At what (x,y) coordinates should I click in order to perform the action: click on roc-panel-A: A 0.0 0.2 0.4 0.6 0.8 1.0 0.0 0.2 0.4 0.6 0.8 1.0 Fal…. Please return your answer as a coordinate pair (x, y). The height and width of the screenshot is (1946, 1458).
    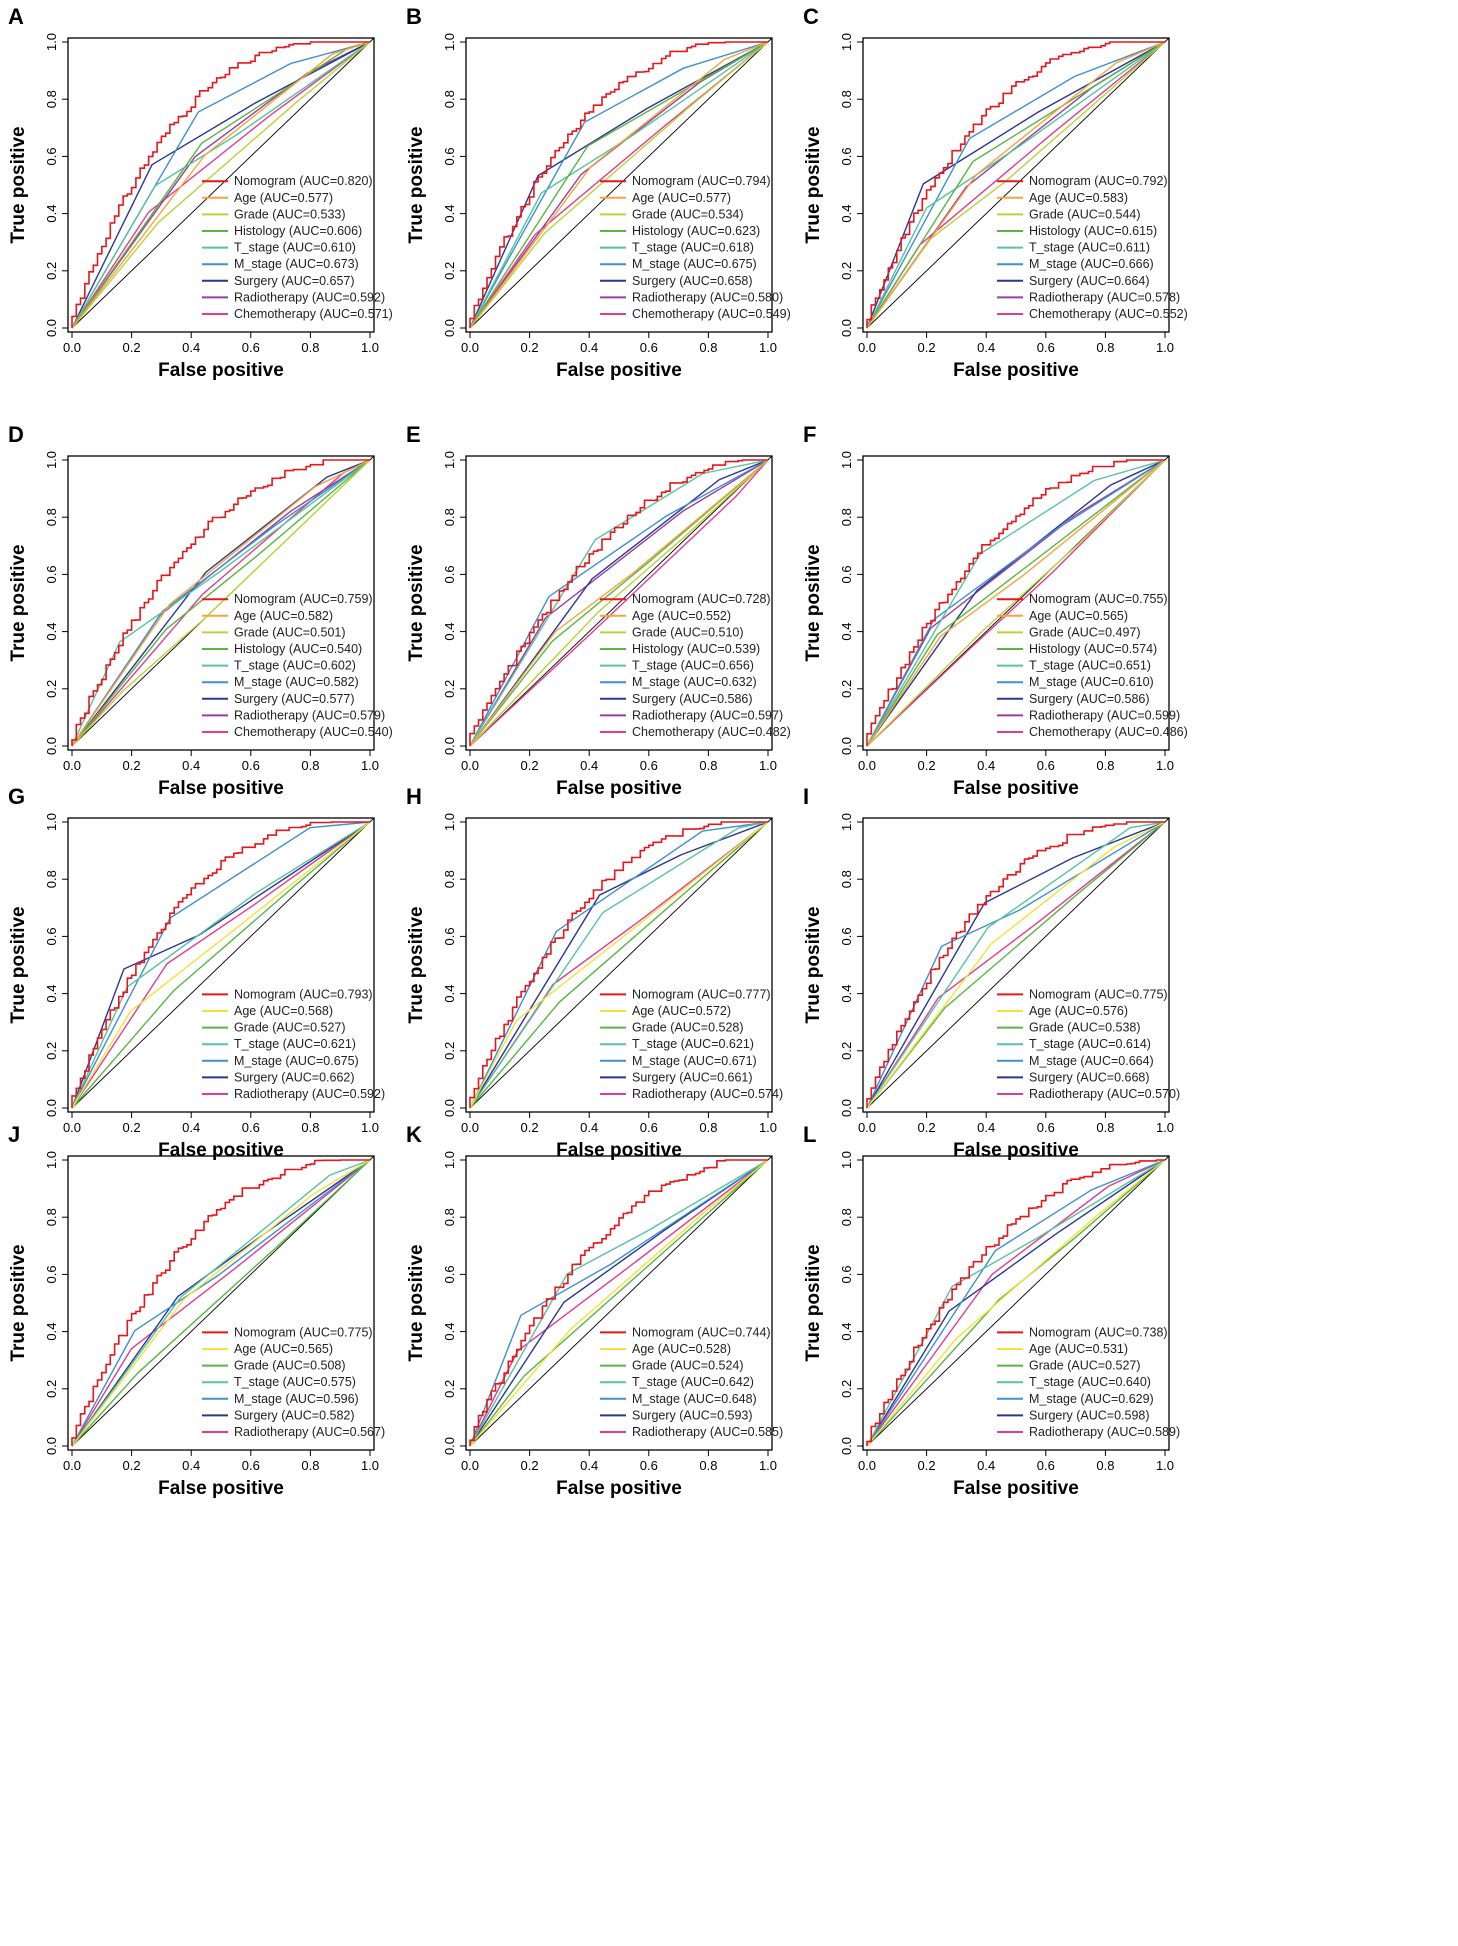
    Looking at the image, I should click on (200, 192).